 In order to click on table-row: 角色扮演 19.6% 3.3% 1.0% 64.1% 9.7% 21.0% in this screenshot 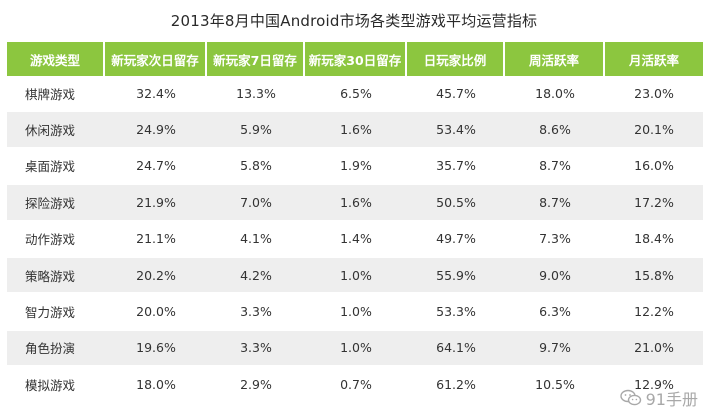, I will do `click(355, 349)`.